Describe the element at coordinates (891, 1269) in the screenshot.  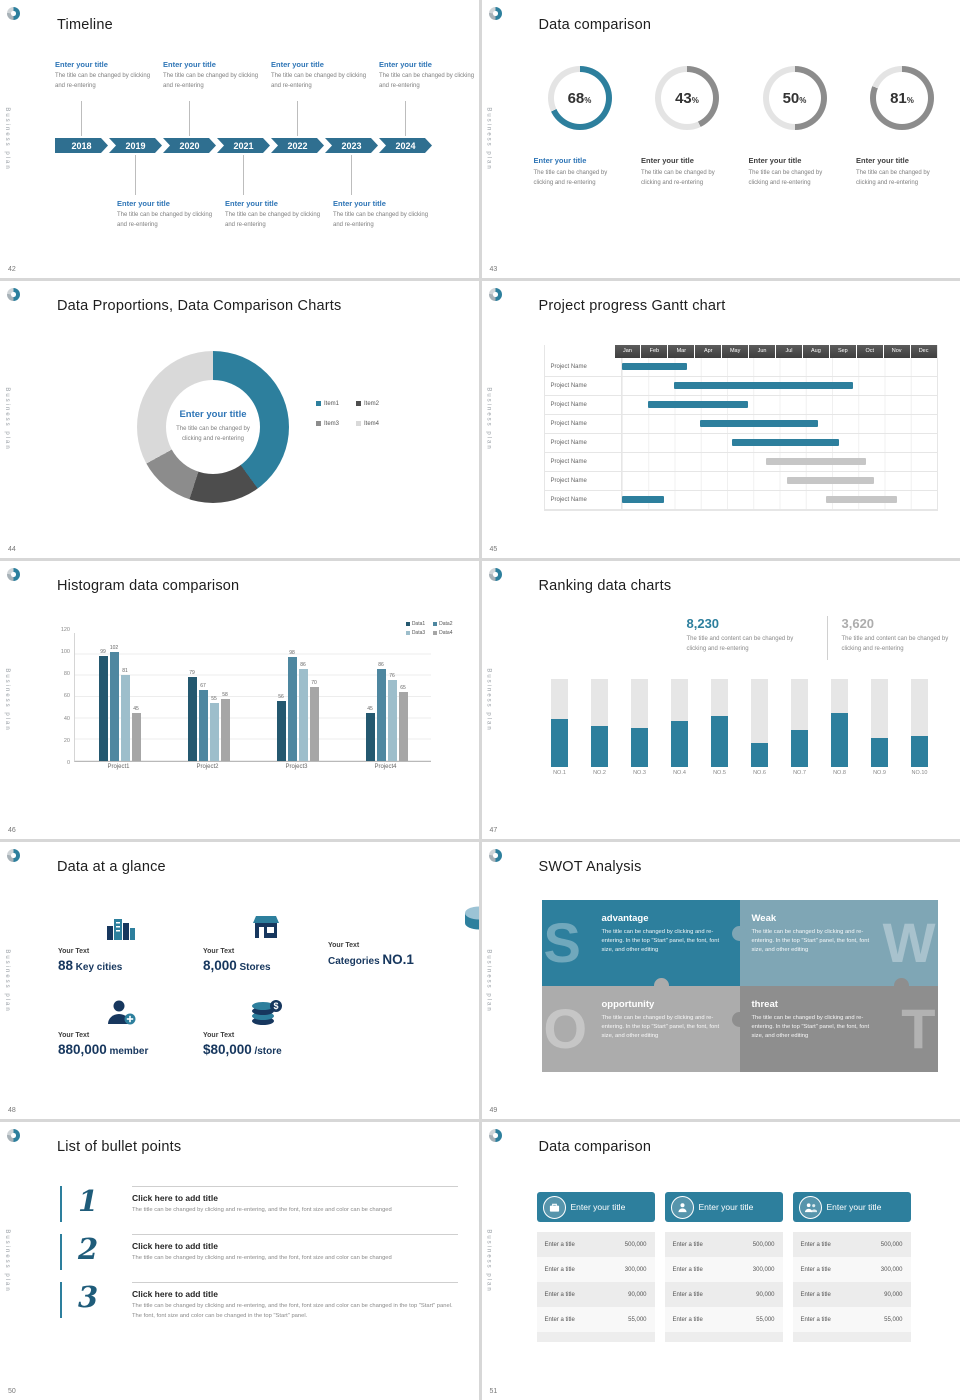
I see `row-value: 300,000` at that location.